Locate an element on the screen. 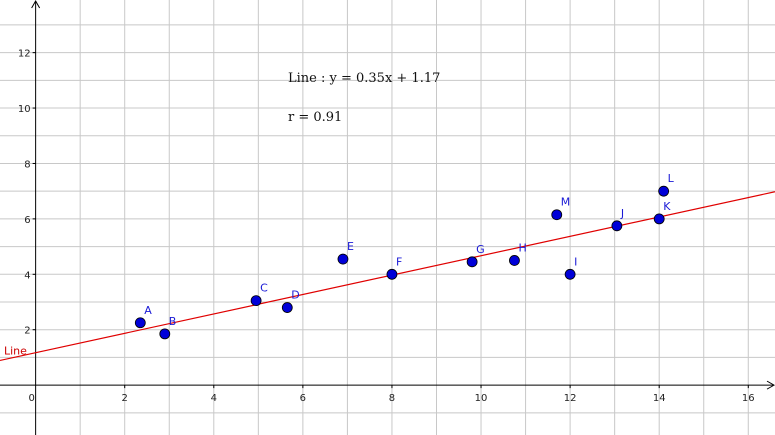 The image size is (775, 435). y-tick-label: 8 is located at coordinates (27, 164).